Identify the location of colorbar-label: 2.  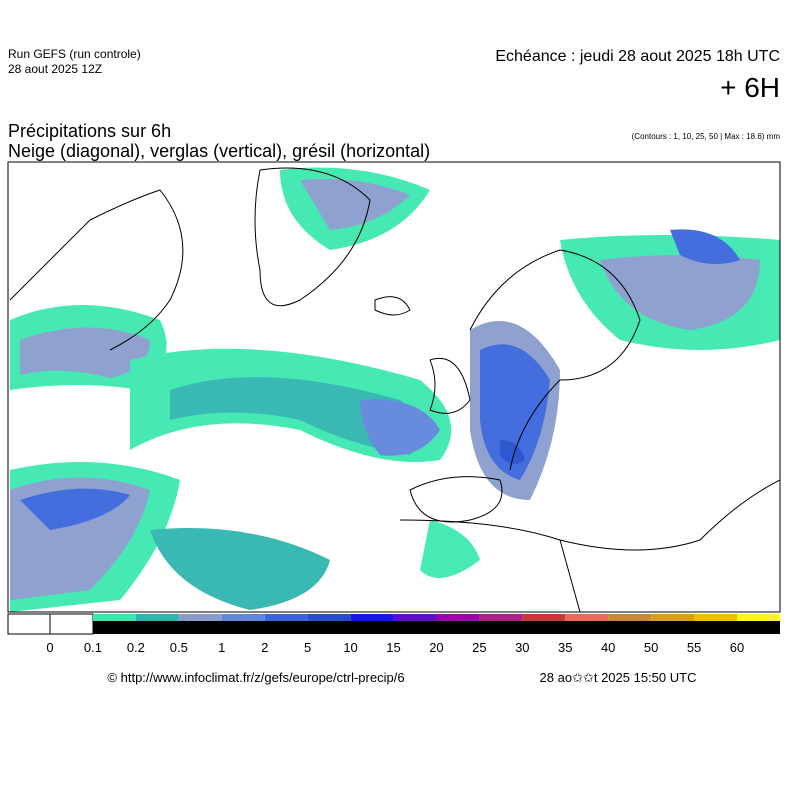
(264, 647).